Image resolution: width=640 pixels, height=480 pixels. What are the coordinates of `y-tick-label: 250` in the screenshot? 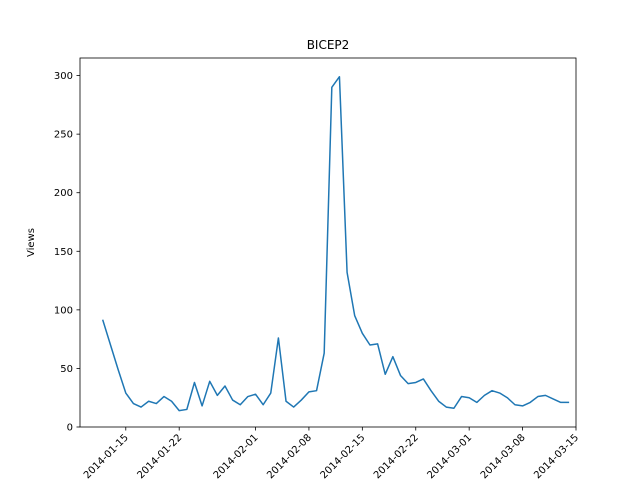 It's located at (63, 135).